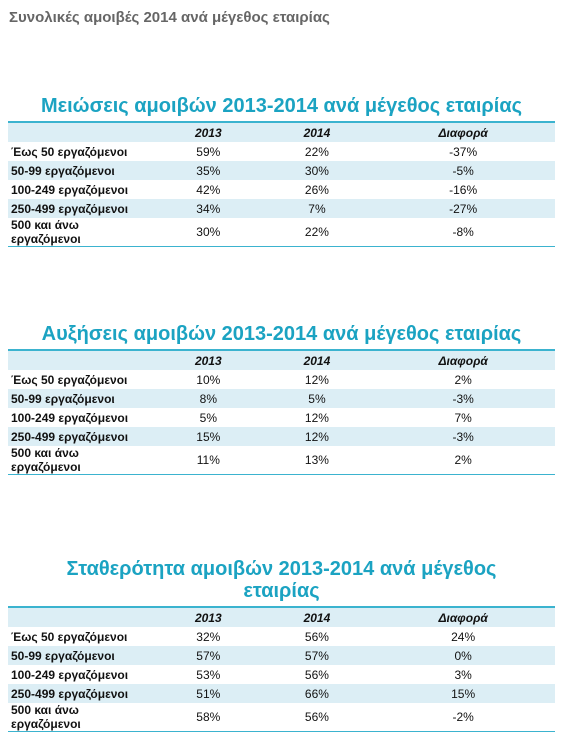 This screenshot has height=754, width=575. I want to click on row: 500 και άνω εργαζόμενοι 11% 13% 2%, so click(281, 460).